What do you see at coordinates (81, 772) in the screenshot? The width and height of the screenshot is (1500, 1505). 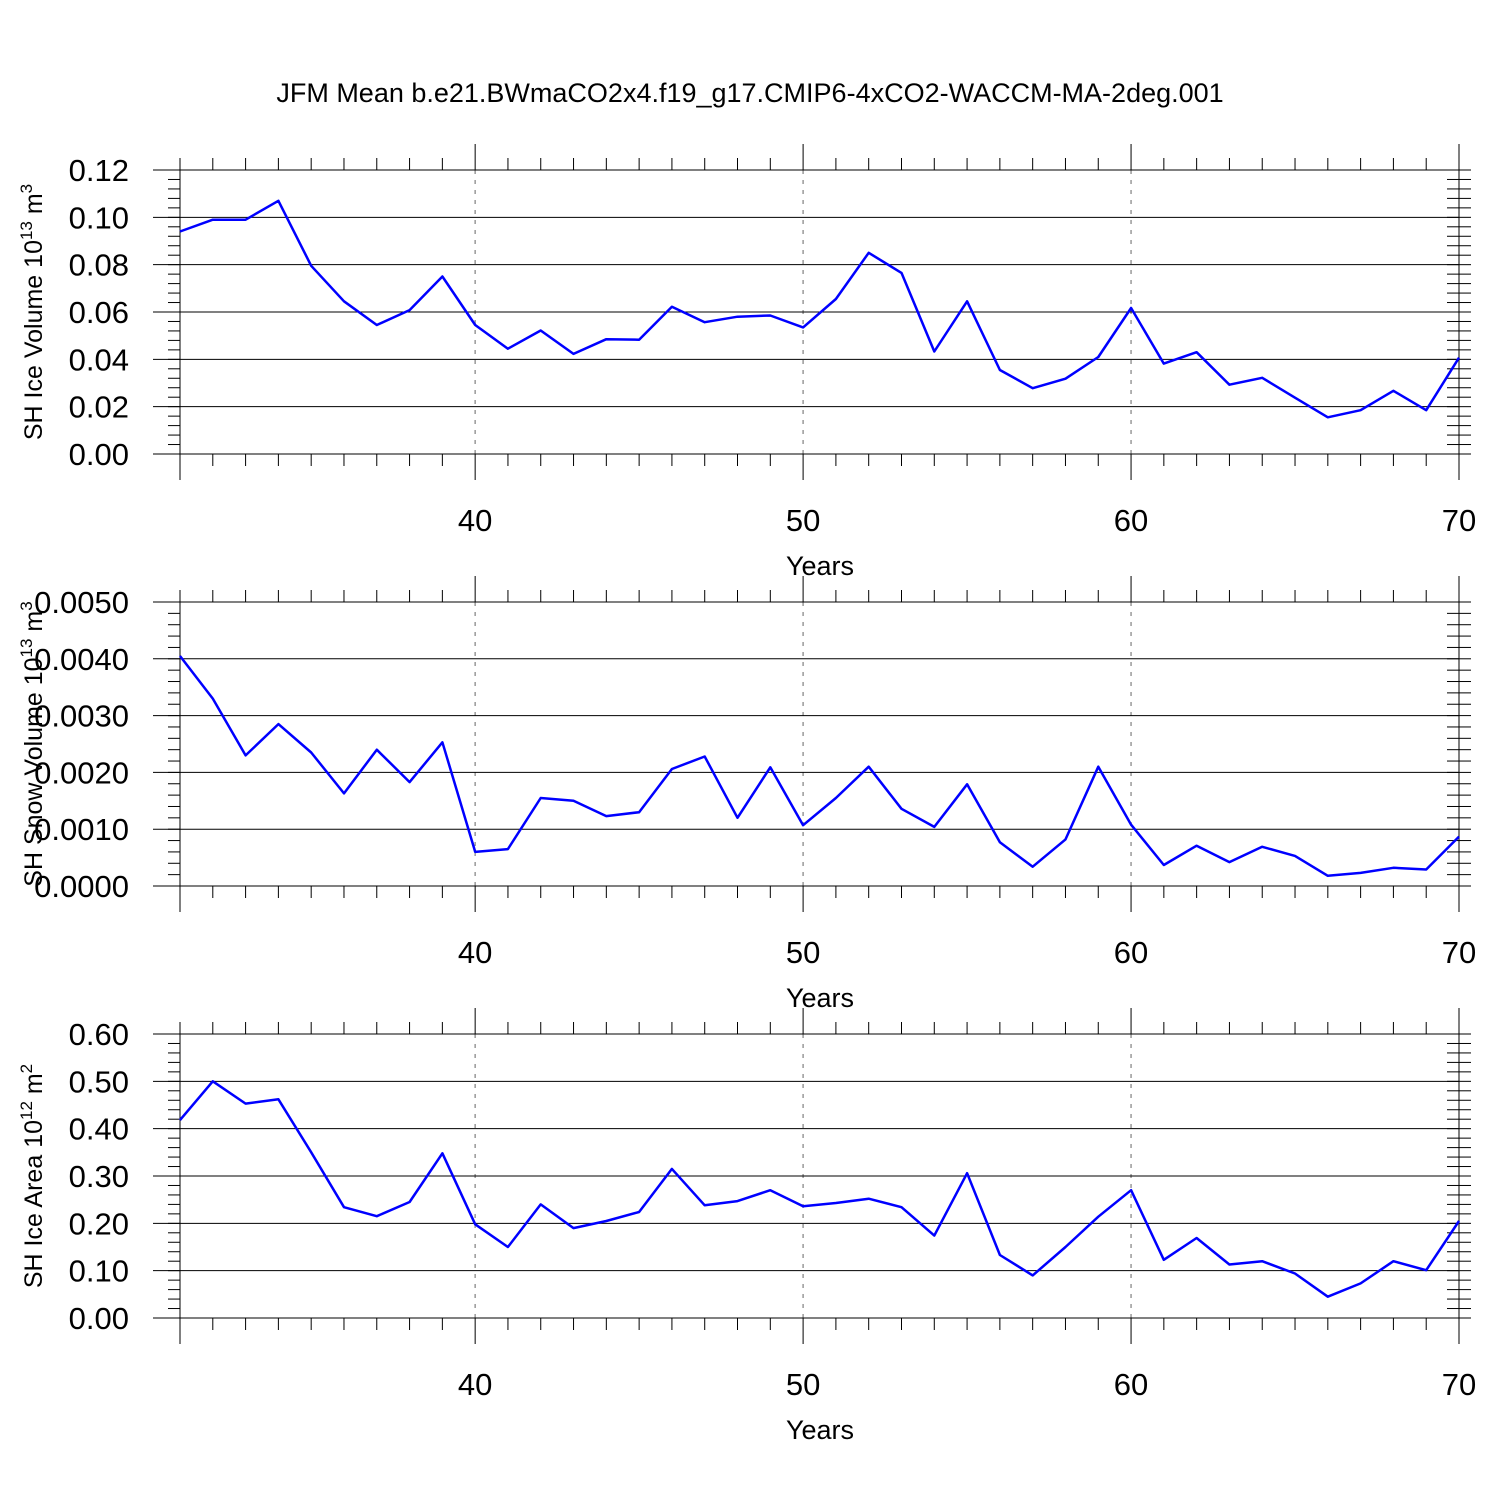 I see `y-tick-label: 0.0020` at bounding box center [81, 772].